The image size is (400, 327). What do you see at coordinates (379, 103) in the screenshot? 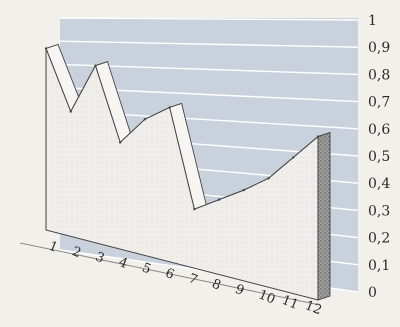
I see `y-tick-label: 0,7` at bounding box center [379, 103].